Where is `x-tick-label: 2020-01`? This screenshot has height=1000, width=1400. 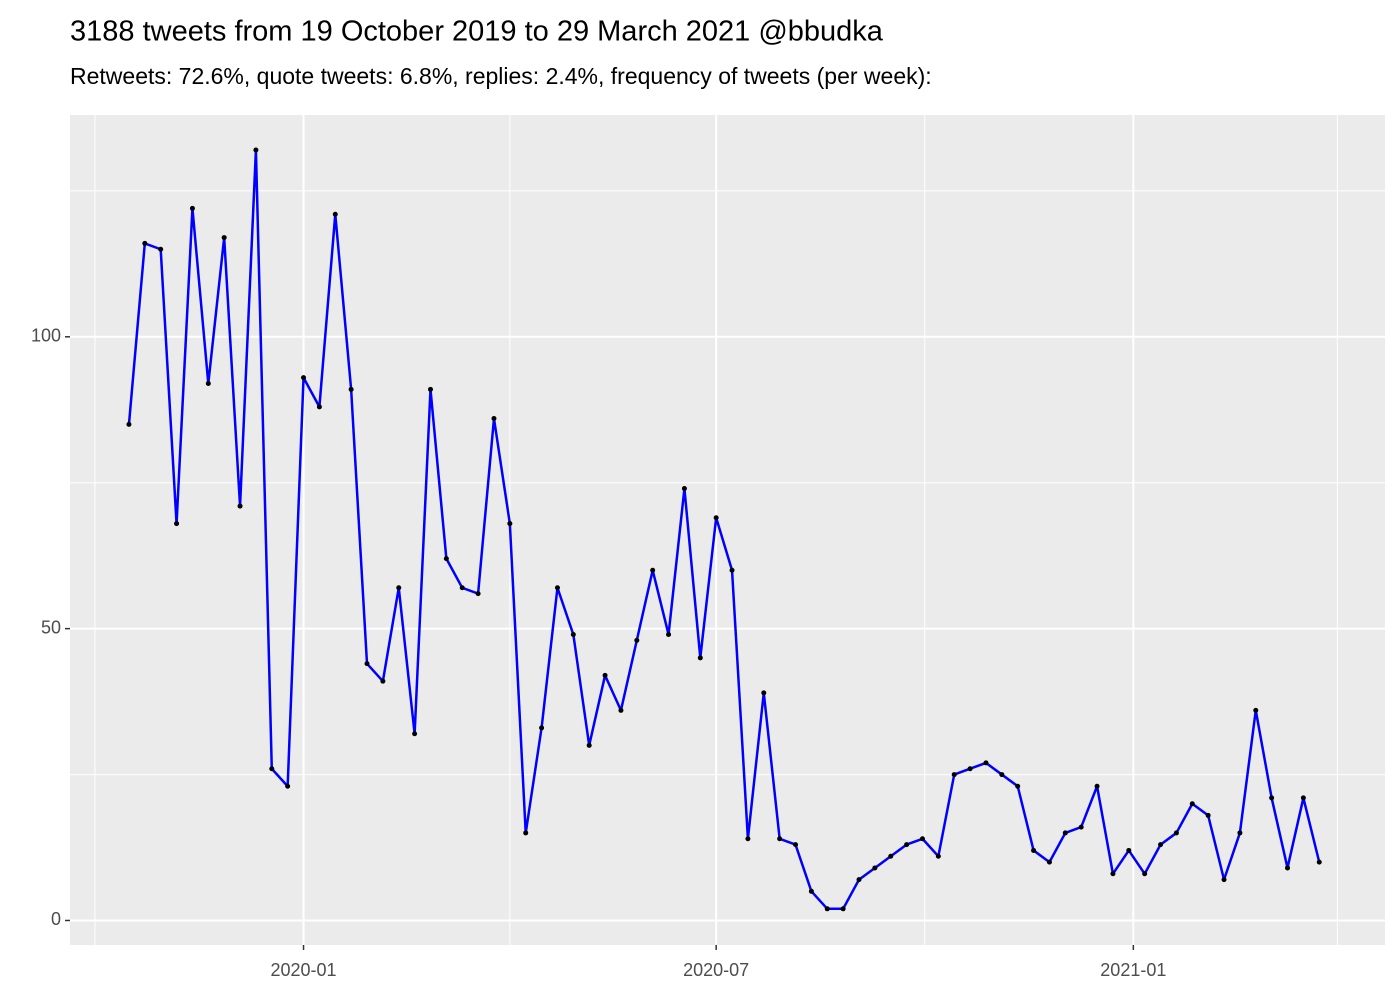
x-tick-label: 2020-01 is located at coordinates (303, 970).